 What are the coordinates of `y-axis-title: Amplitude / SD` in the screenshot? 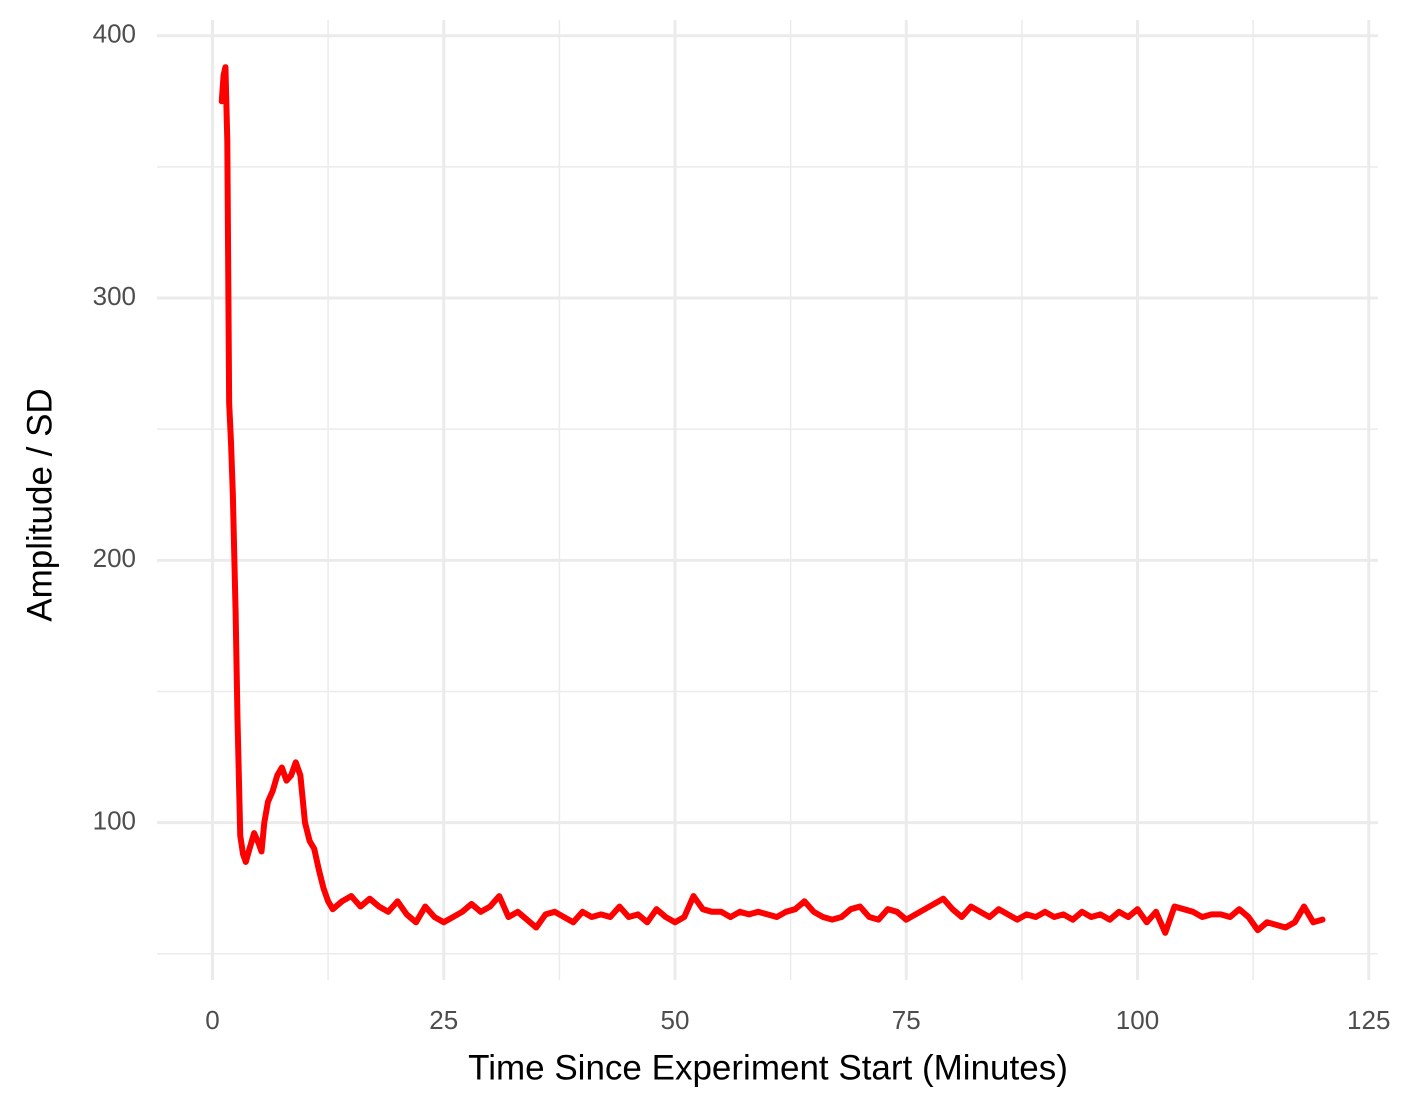 It's located at (39, 504).